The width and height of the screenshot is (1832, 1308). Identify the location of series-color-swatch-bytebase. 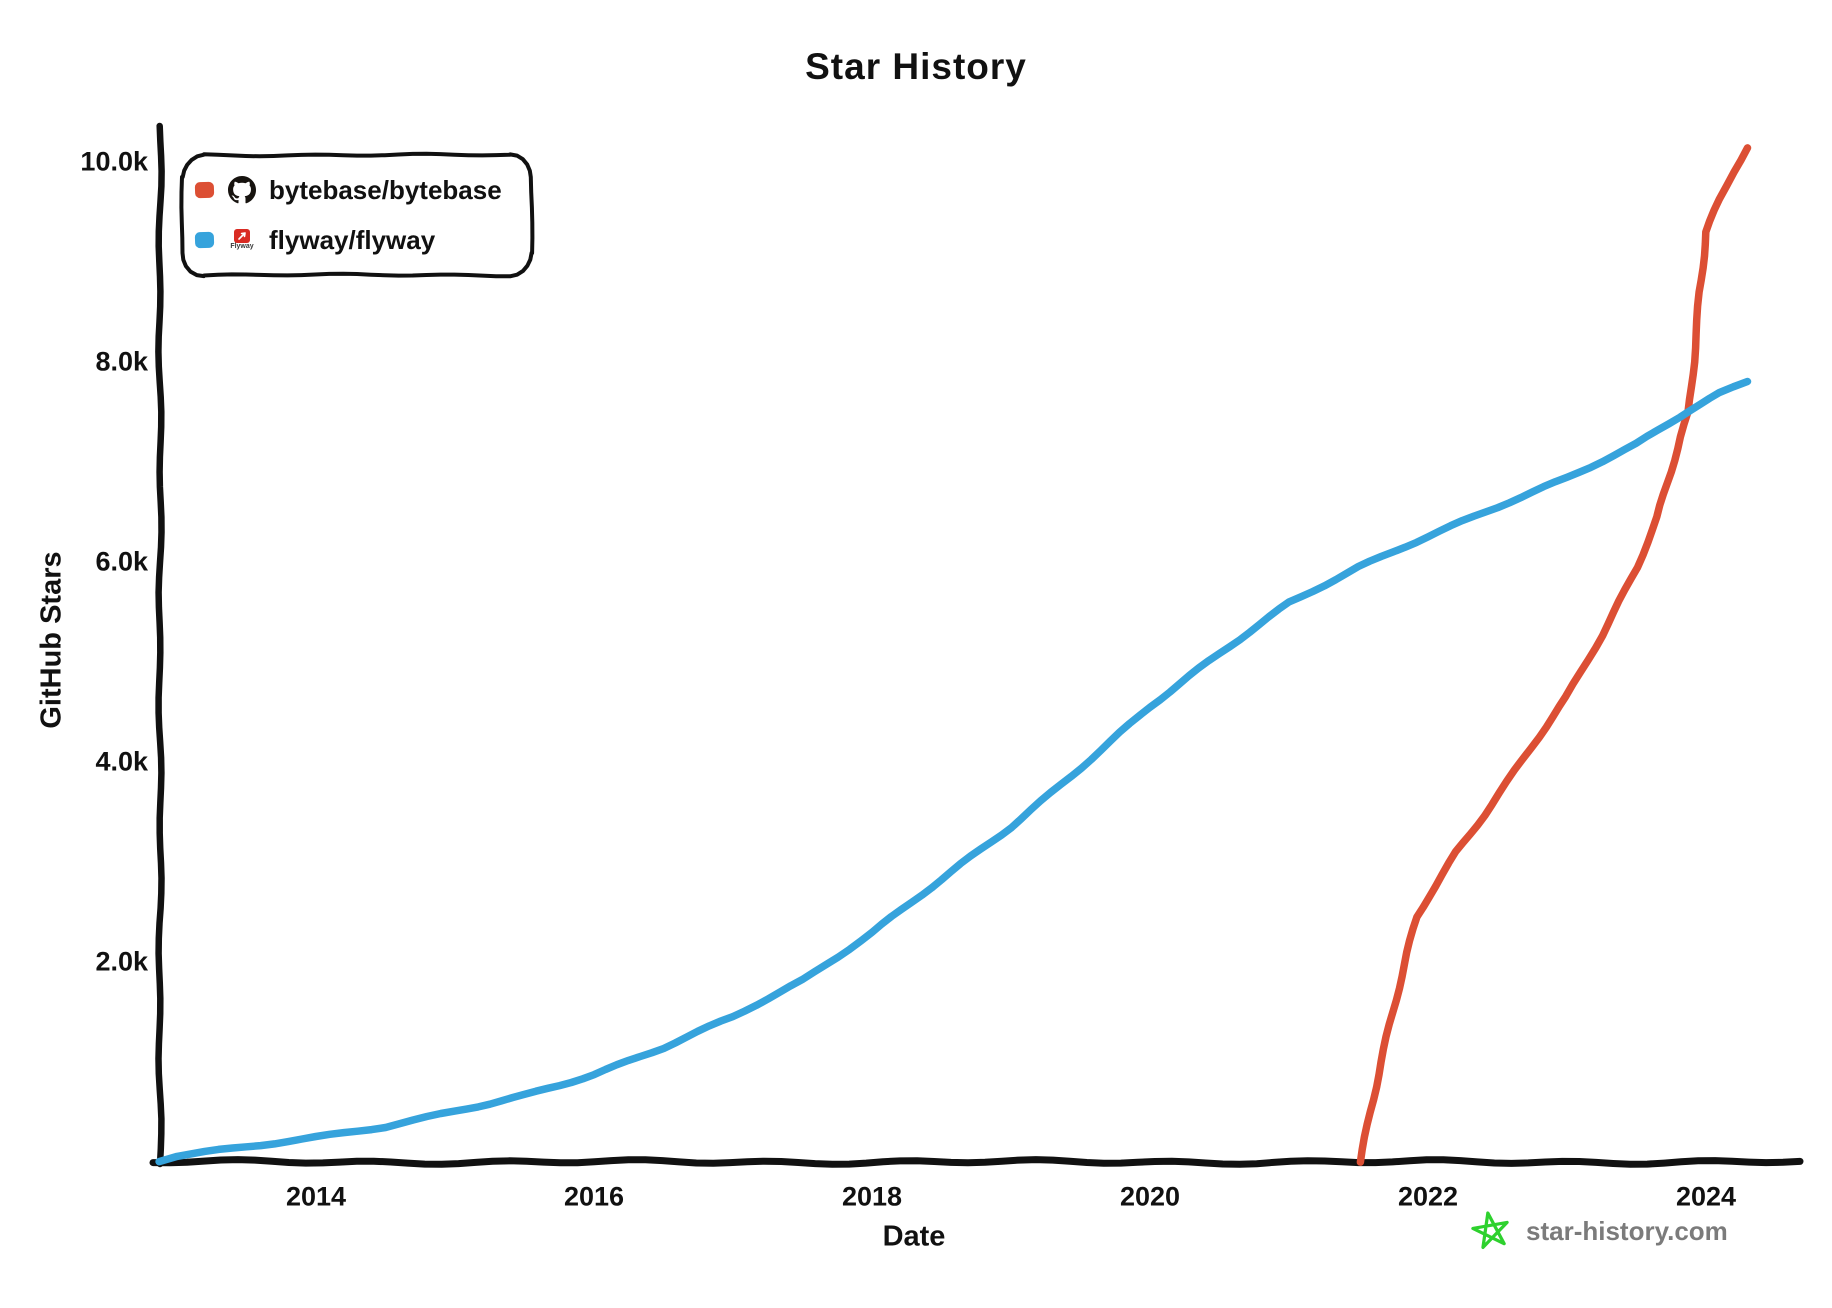
(204, 190).